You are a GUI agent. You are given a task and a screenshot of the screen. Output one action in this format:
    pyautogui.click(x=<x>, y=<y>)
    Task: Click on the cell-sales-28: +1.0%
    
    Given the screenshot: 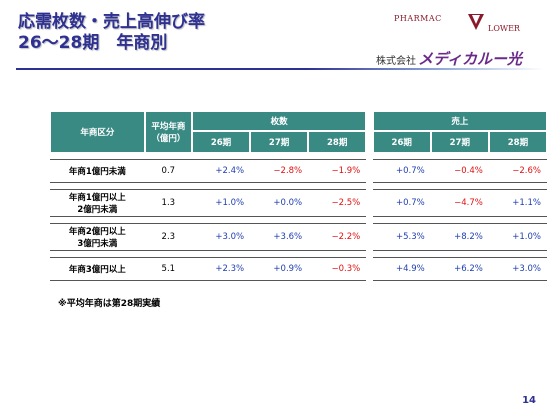 What is the action you would take?
    pyautogui.click(x=517, y=237)
    